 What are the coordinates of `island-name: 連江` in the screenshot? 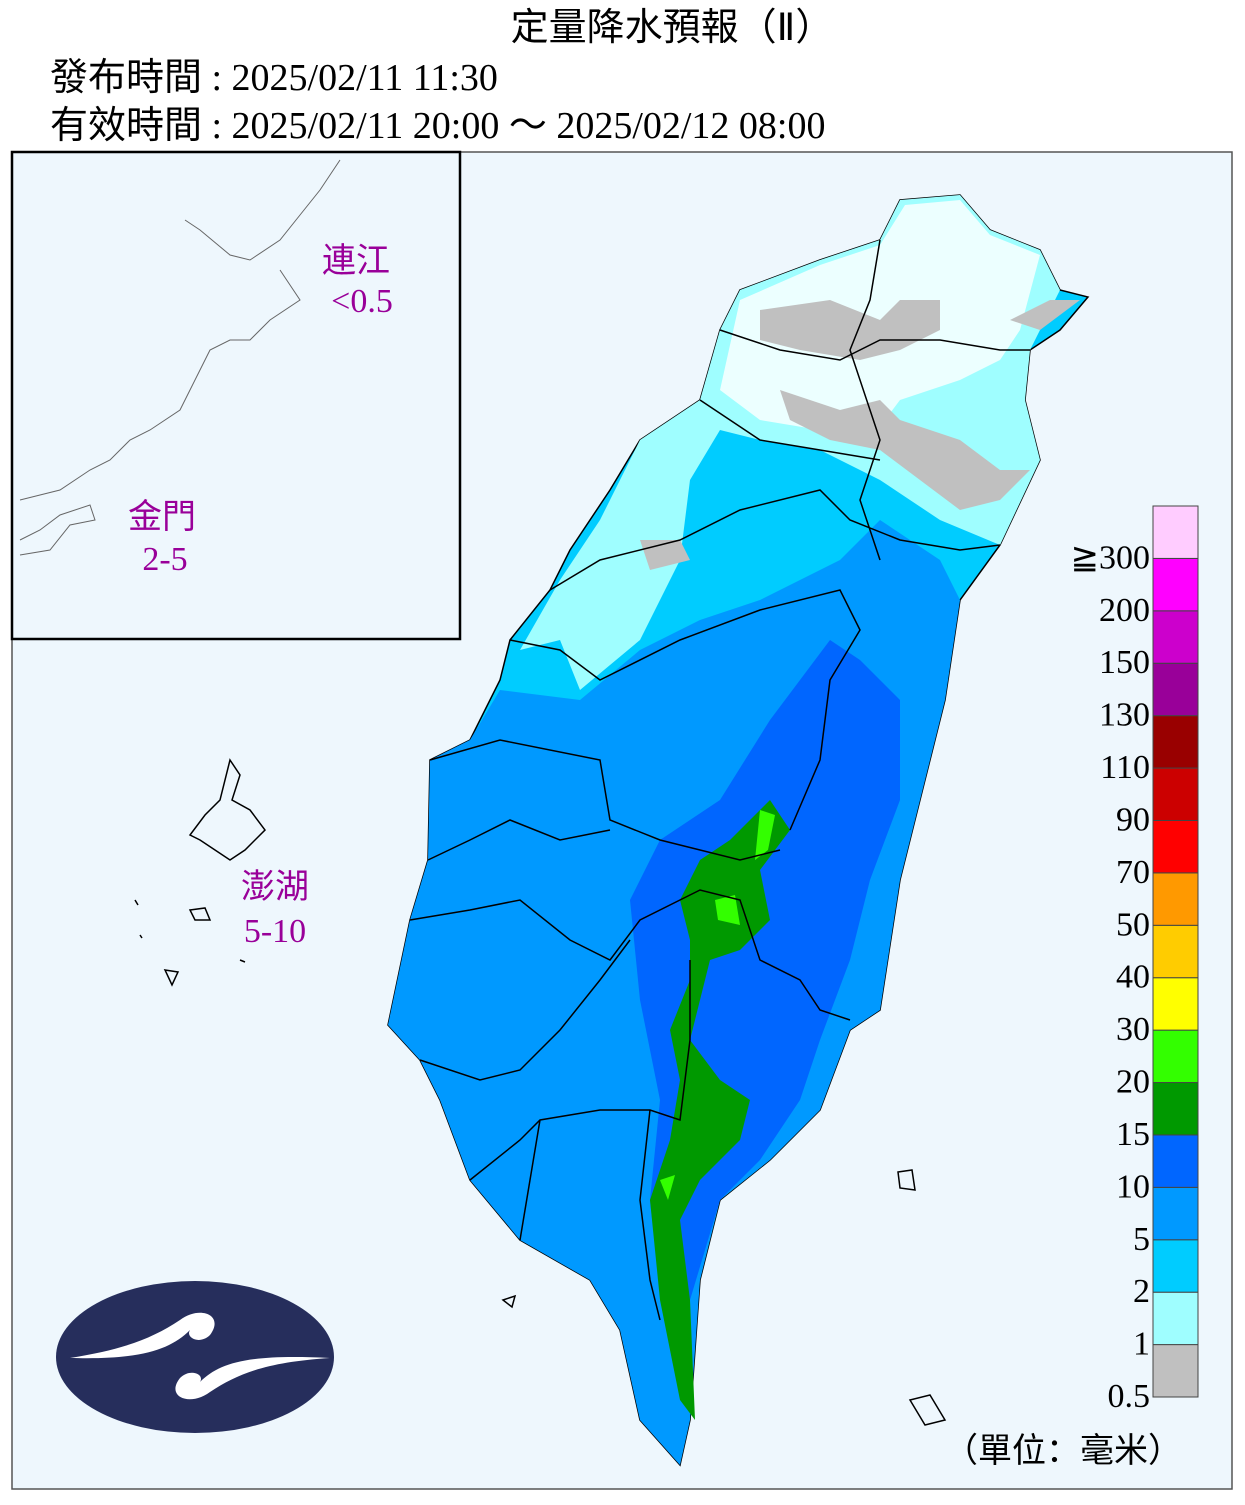 It's located at (356, 261).